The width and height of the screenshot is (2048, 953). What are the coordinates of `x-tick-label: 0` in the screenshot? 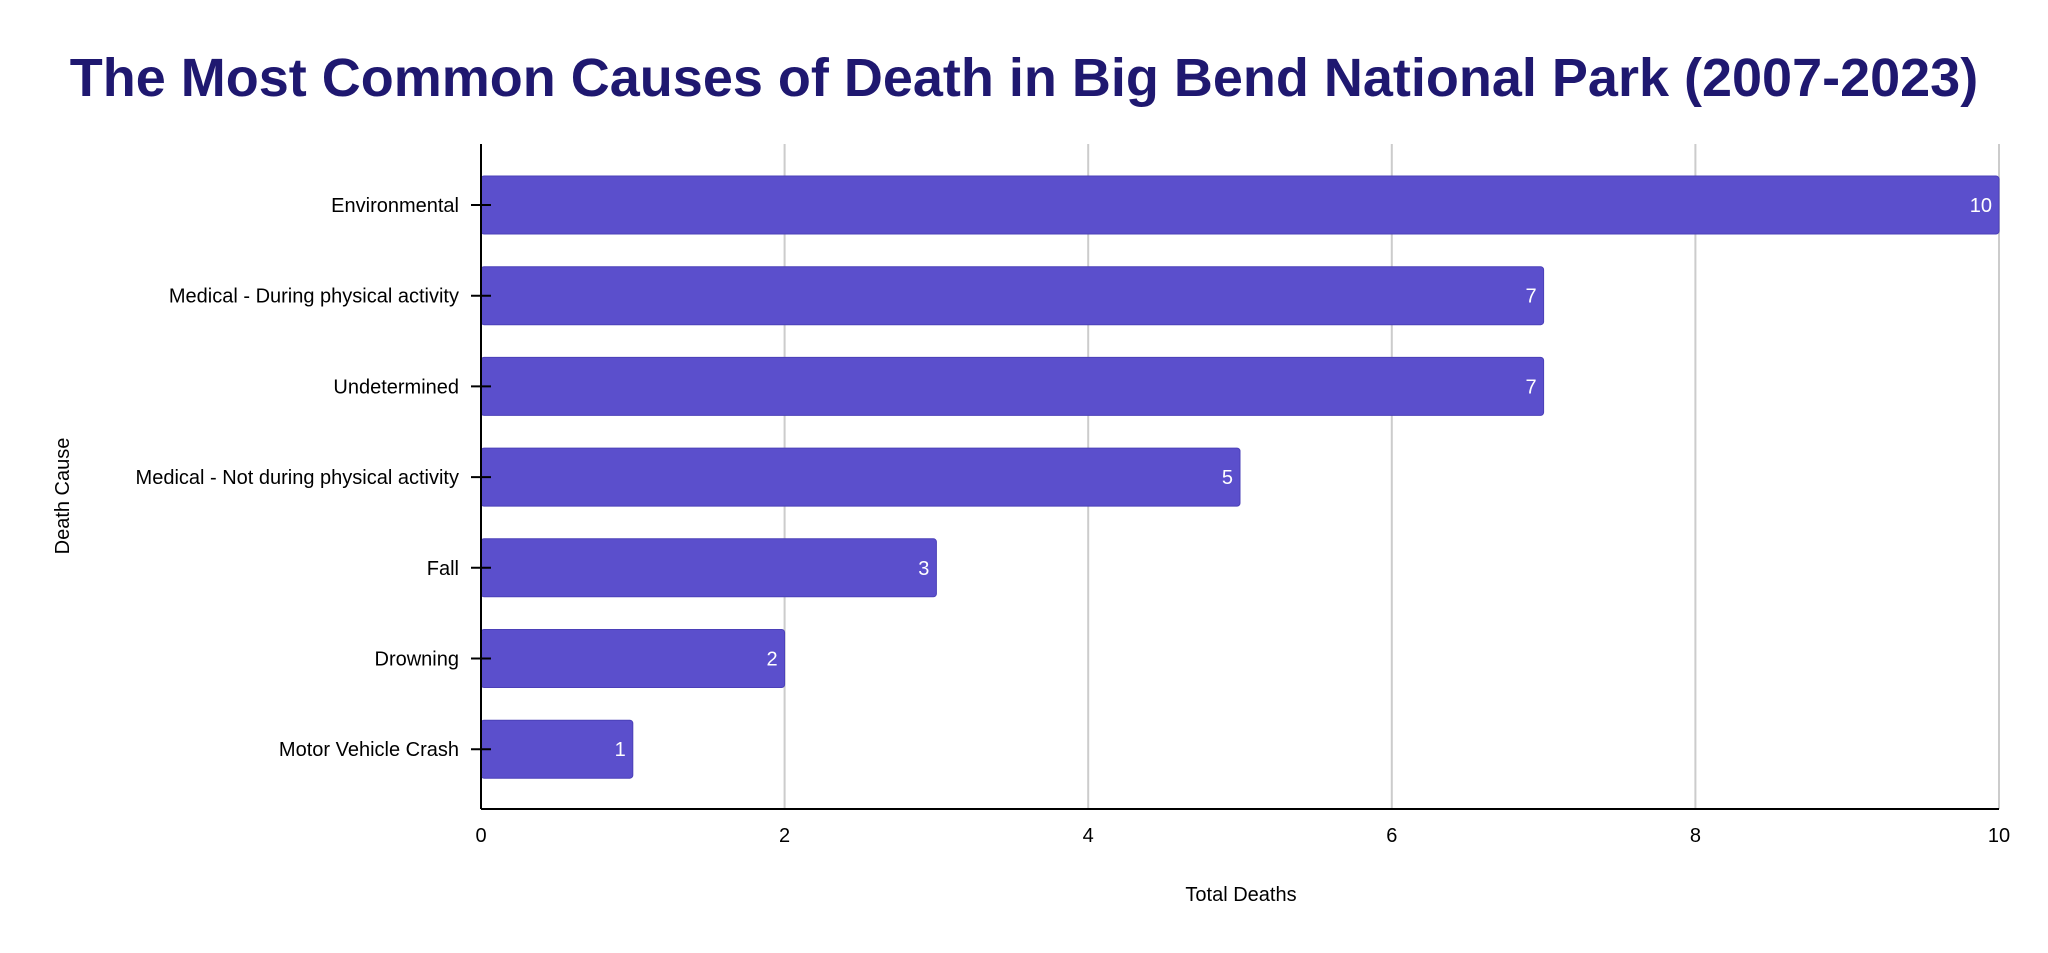 It's located at (480, 836).